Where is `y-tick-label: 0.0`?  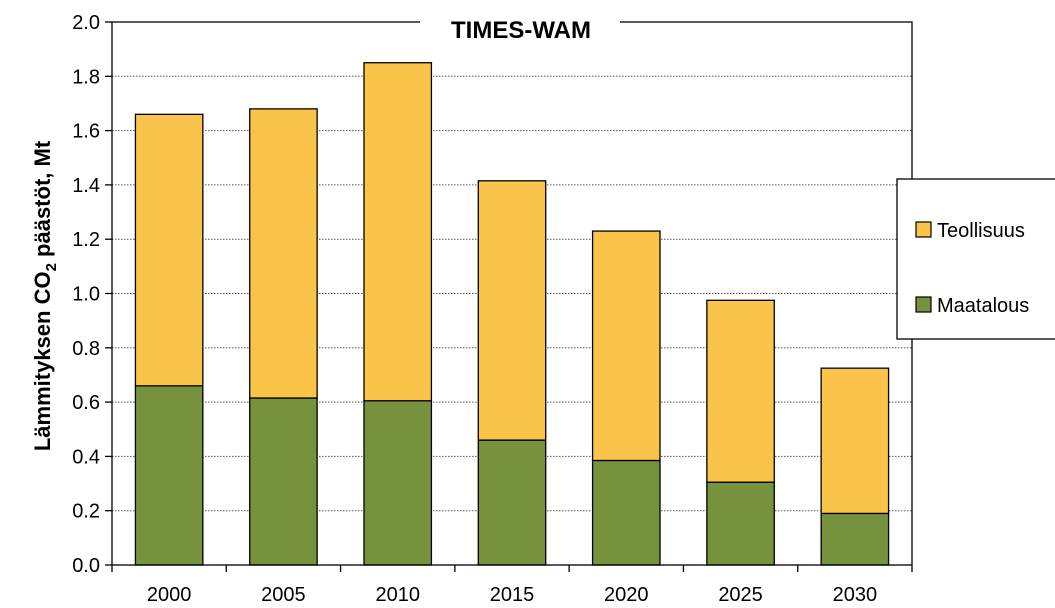 y-tick-label: 0.0 is located at coordinates (86, 566).